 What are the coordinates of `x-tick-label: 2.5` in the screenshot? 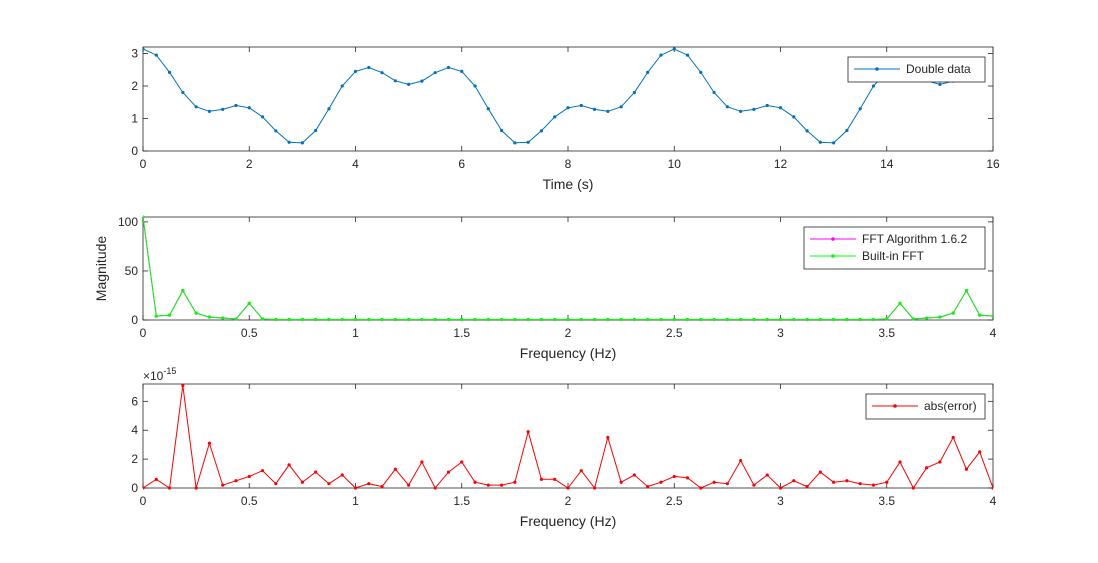 It's located at (674, 333).